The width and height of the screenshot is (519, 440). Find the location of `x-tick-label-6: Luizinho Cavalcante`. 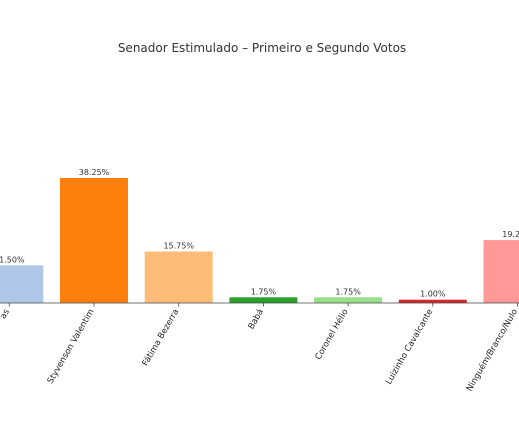

x-tick-label-6: Luizinho Cavalcante is located at coordinates (409, 347).